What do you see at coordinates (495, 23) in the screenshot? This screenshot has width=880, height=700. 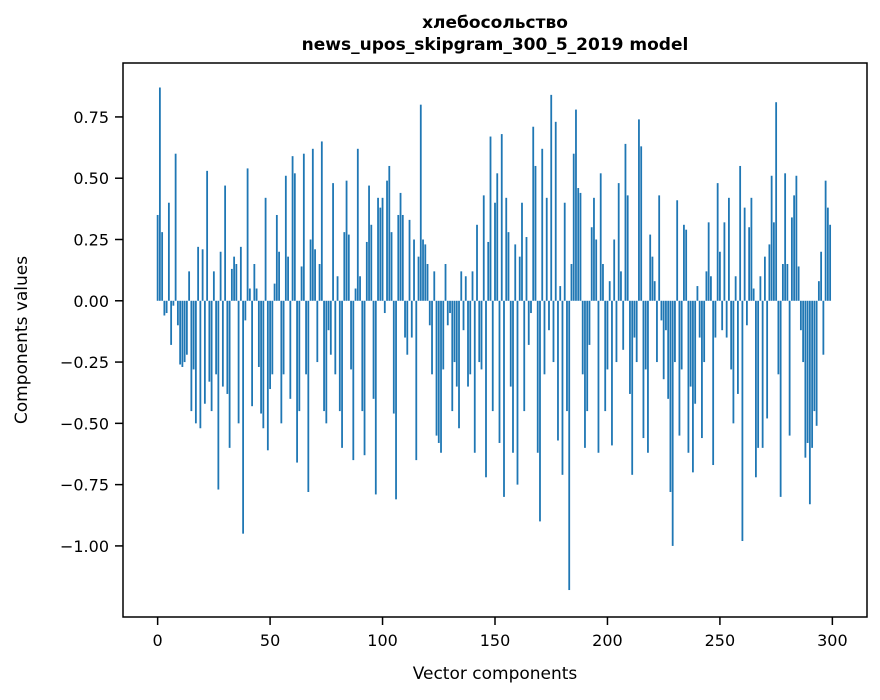 I see `chart-title-line1: хлебосольство` at bounding box center [495, 23].